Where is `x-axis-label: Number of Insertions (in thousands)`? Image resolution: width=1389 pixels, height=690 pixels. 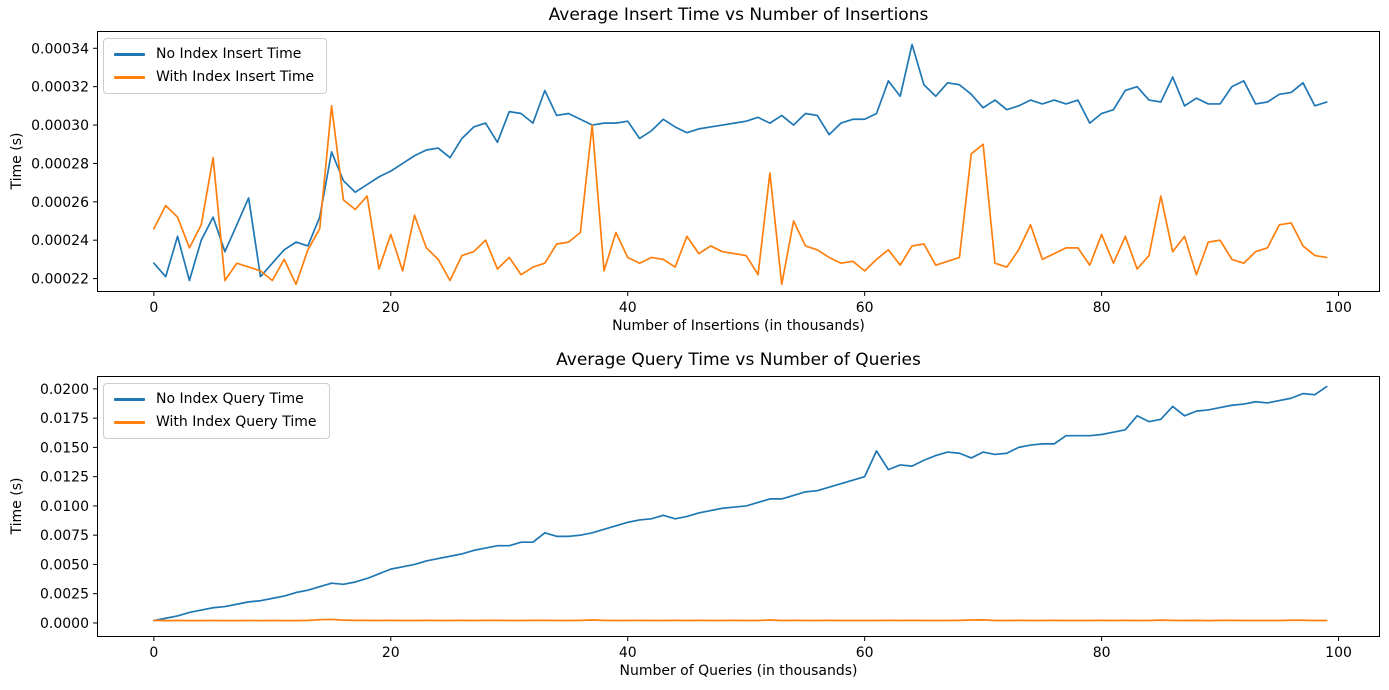 x-axis-label: Number of Insertions (in thousands) is located at coordinates (738, 326).